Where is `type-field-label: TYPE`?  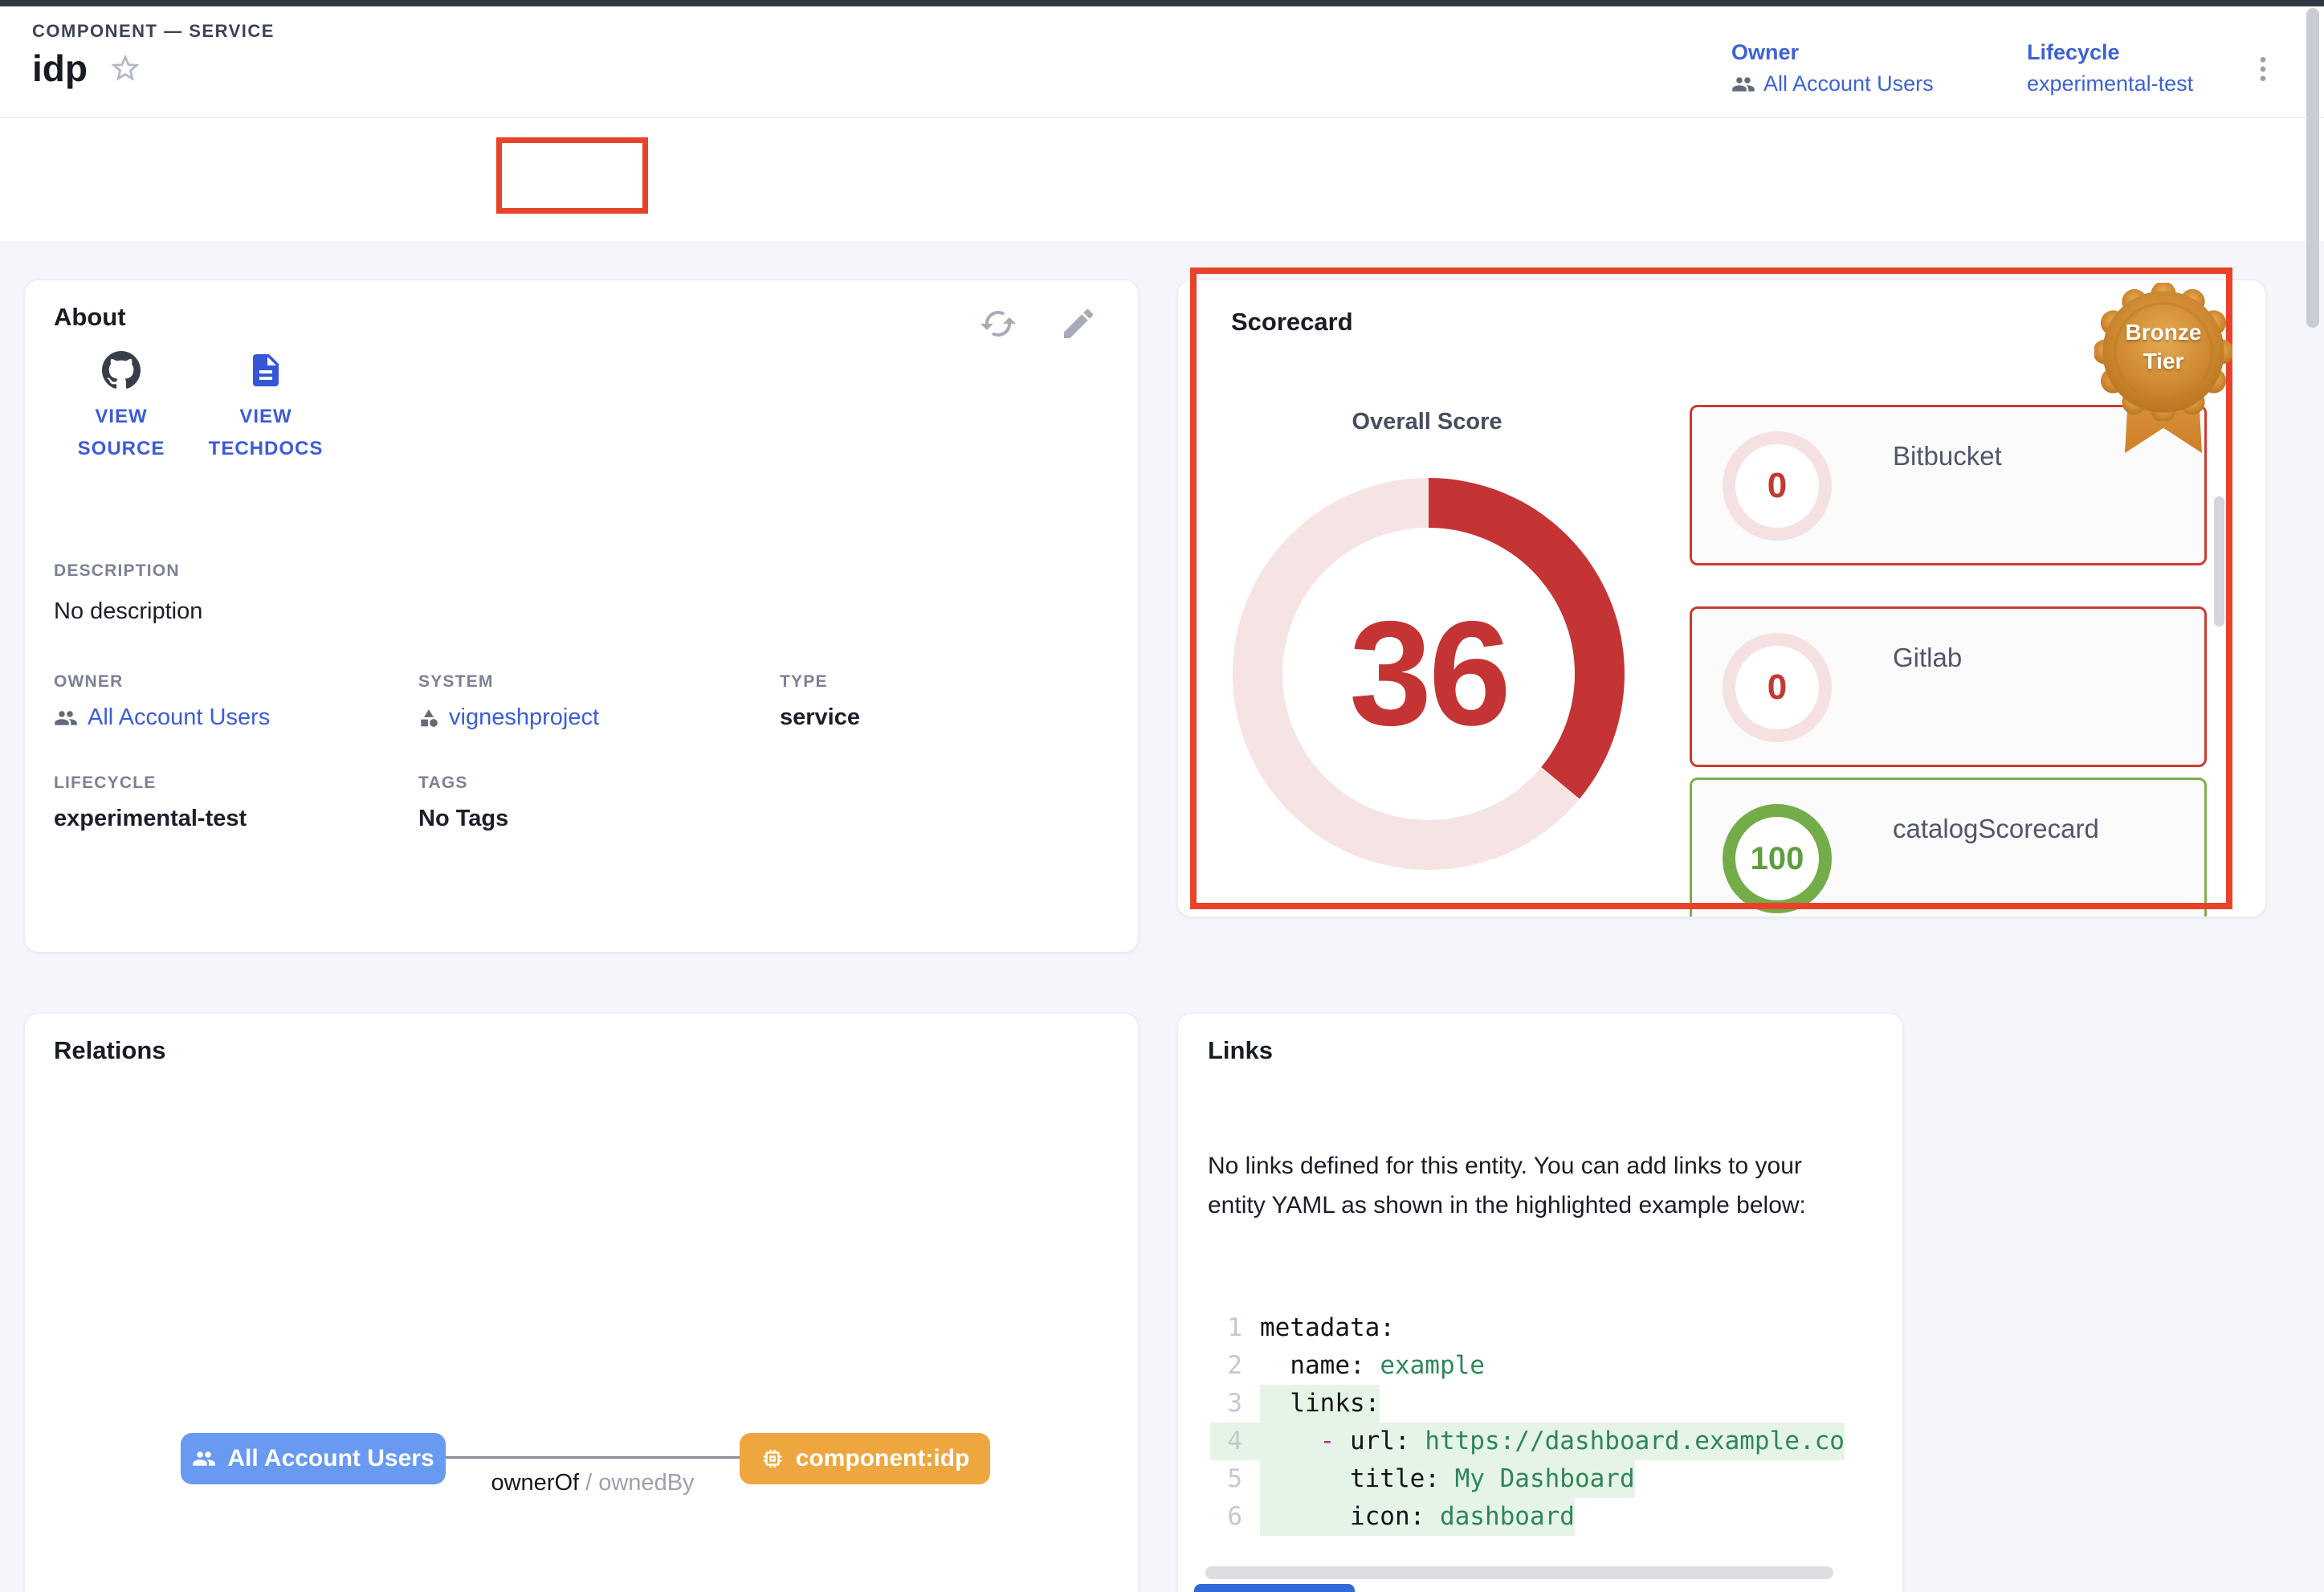
type-field-label: TYPE is located at coordinates (804, 682).